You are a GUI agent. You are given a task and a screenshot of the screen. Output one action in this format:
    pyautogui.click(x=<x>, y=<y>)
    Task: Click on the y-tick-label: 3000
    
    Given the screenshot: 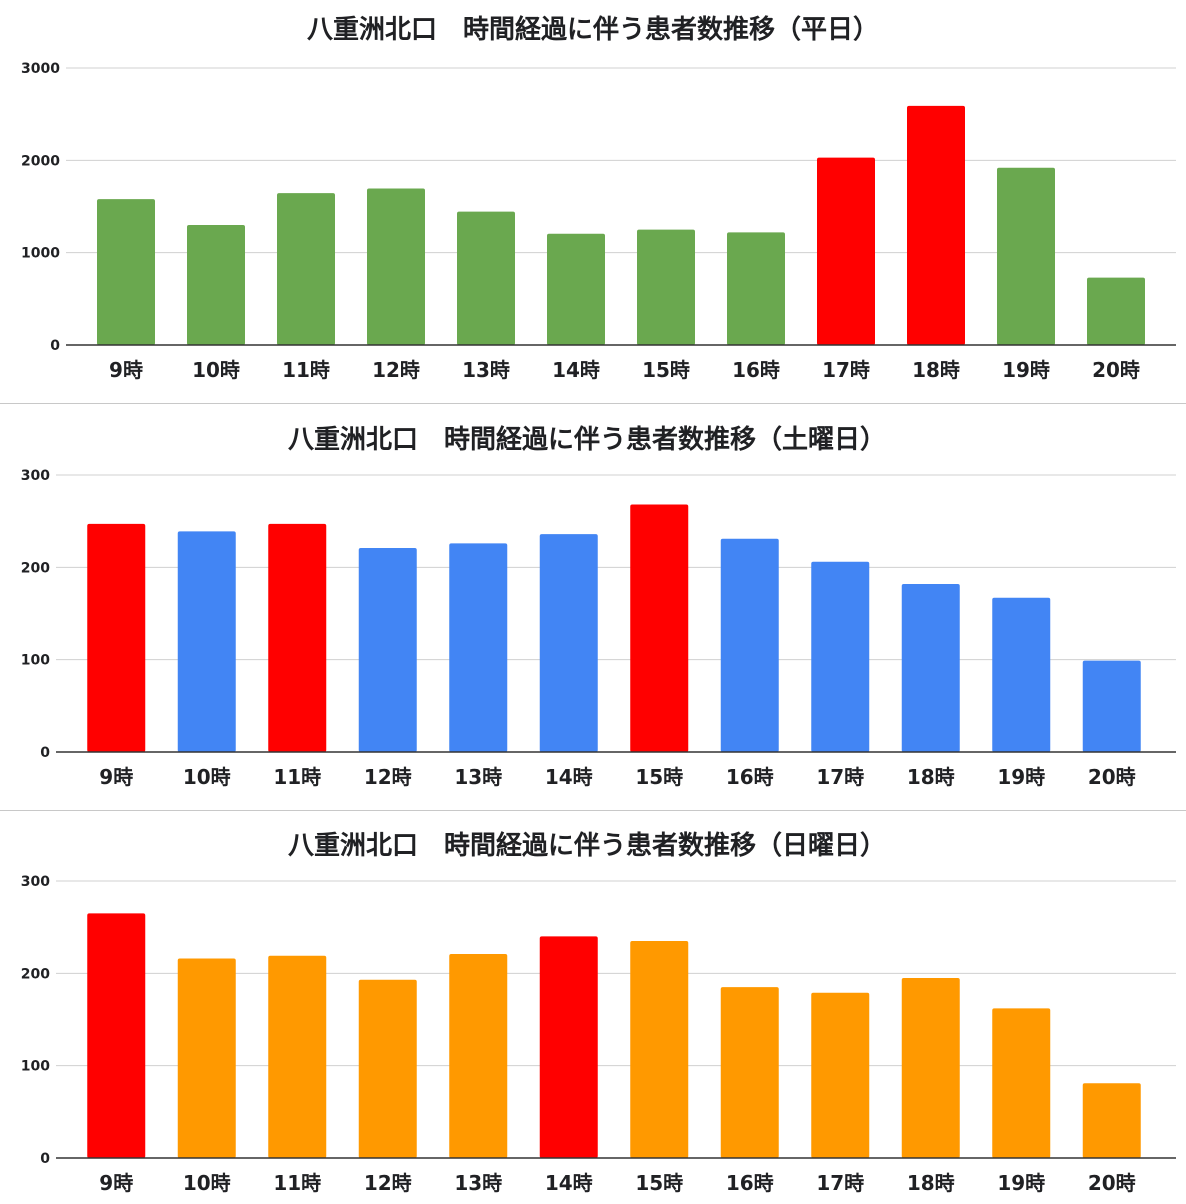 What is the action you would take?
    pyautogui.click(x=40, y=69)
    